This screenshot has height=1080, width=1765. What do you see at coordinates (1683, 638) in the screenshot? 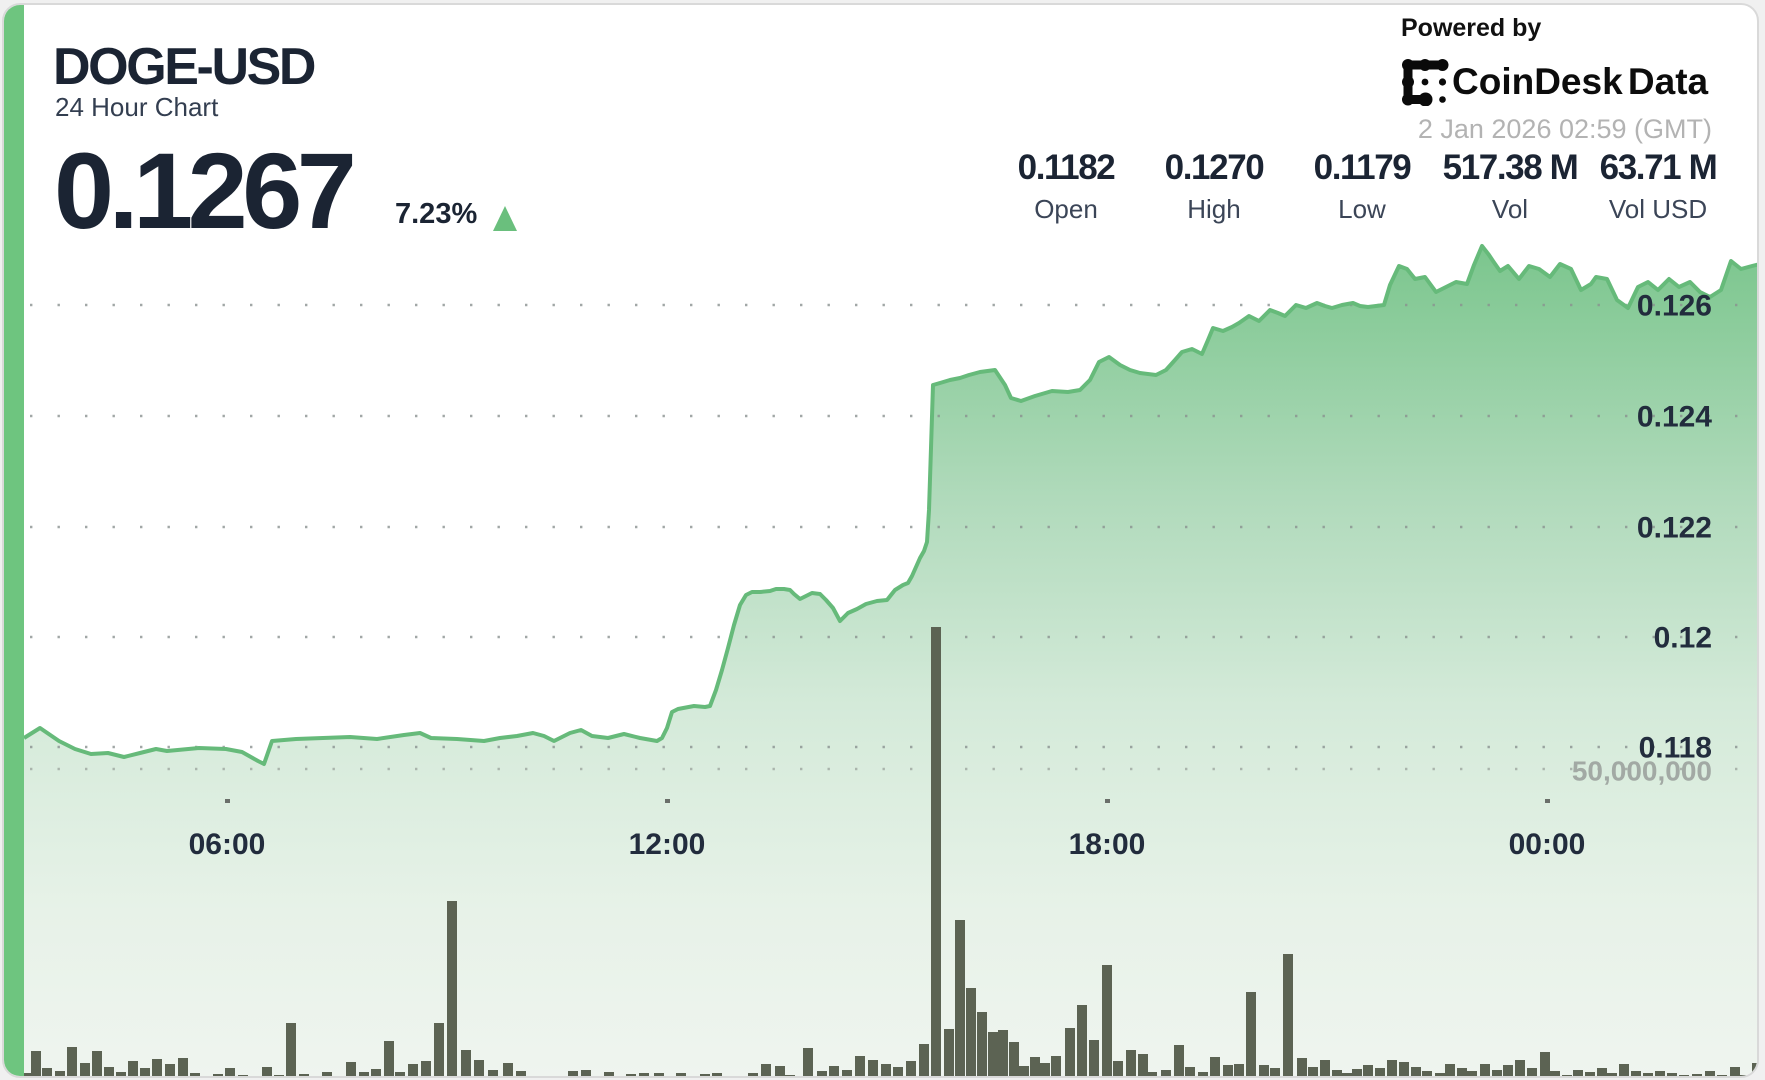
I see `svg-text: 0.12` at bounding box center [1683, 638].